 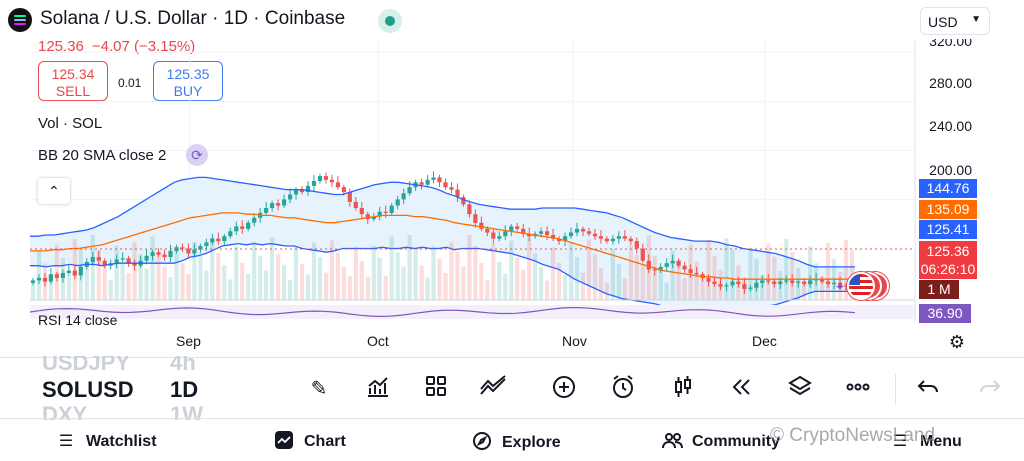 I want to click on indicators-icon, so click(x=378, y=389).